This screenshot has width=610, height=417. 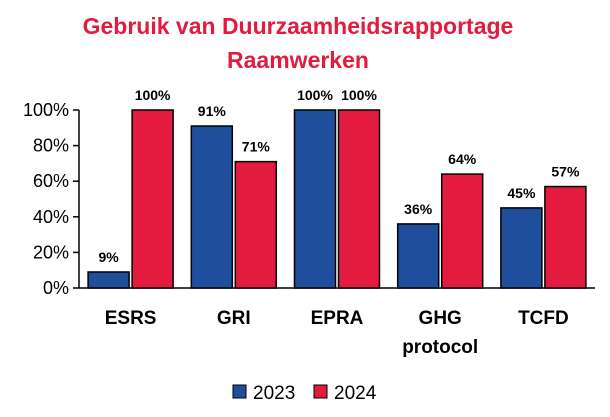 What do you see at coordinates (543, 318) in the screenshot?
I see `category-label: TCFD` at bounding box center [543, 318].